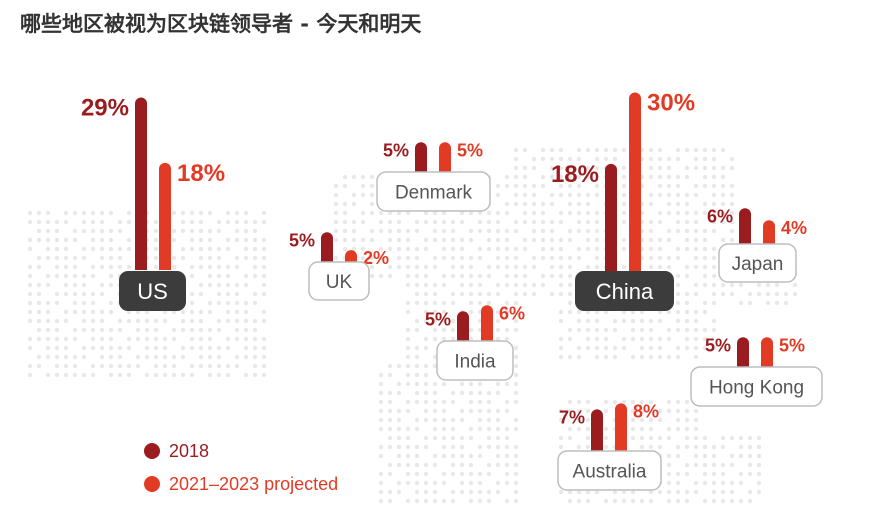  What do you see at coordinates (339, 281) in the screenshot?
I see `region-label-box-uk` at bounding box center [339, 281].